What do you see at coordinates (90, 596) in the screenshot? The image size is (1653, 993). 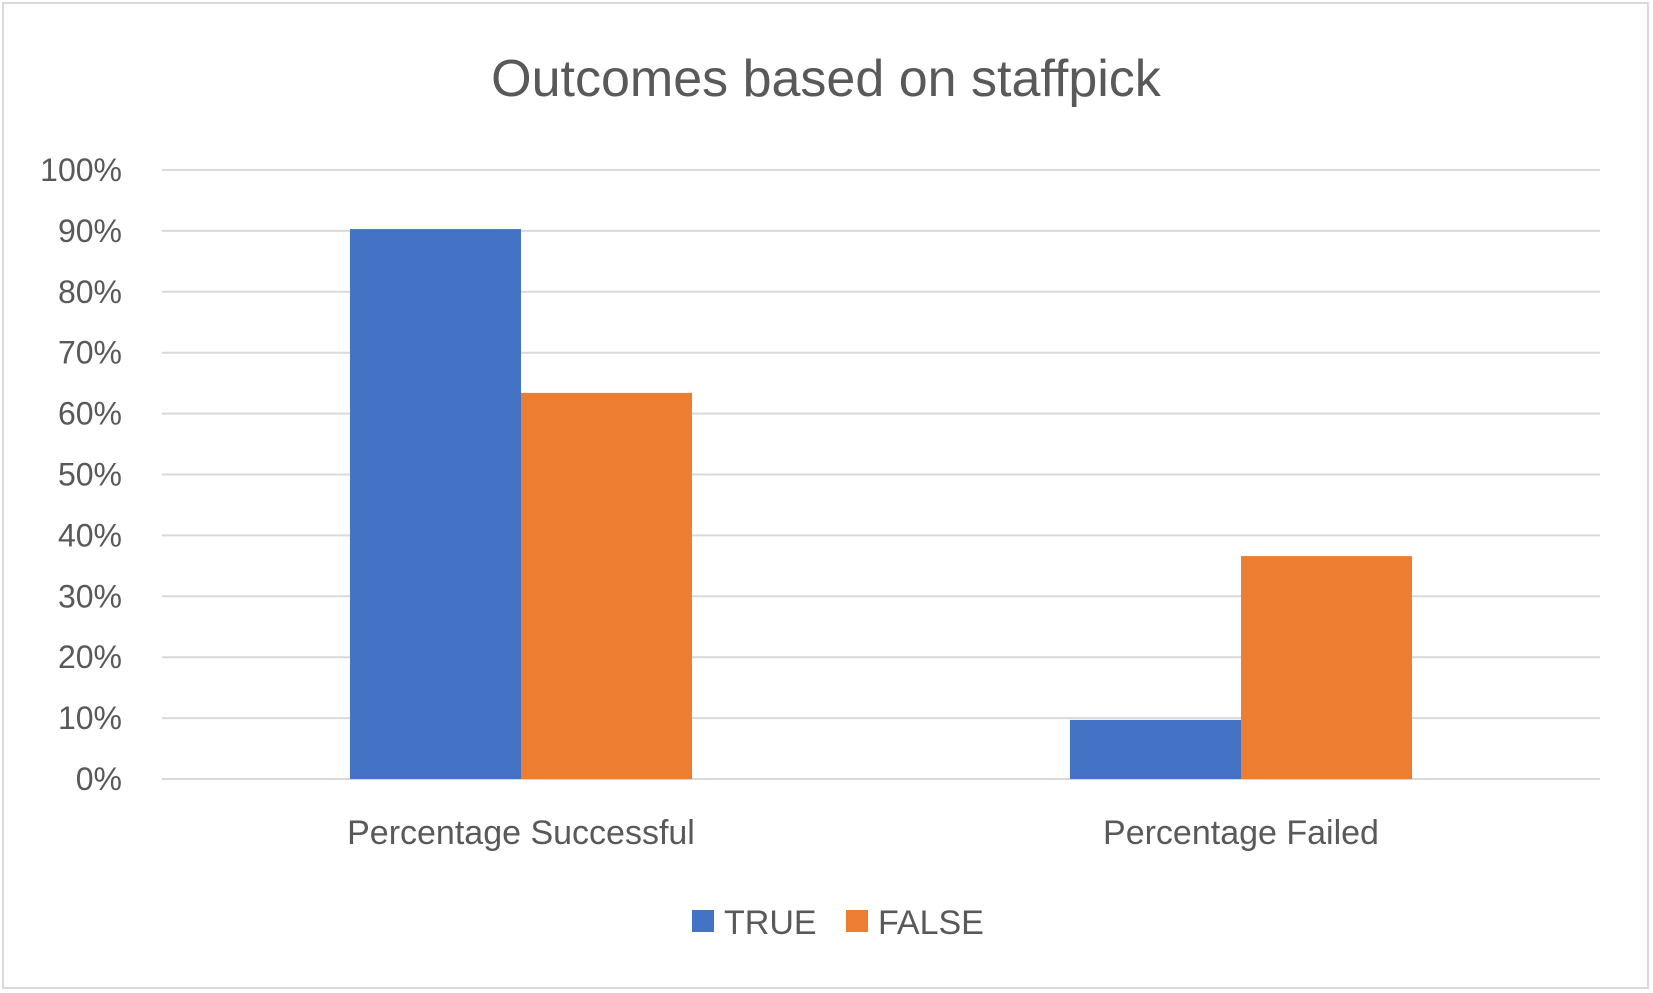 I see `y-tick-label: 30%` at bounding box center [90, 596].